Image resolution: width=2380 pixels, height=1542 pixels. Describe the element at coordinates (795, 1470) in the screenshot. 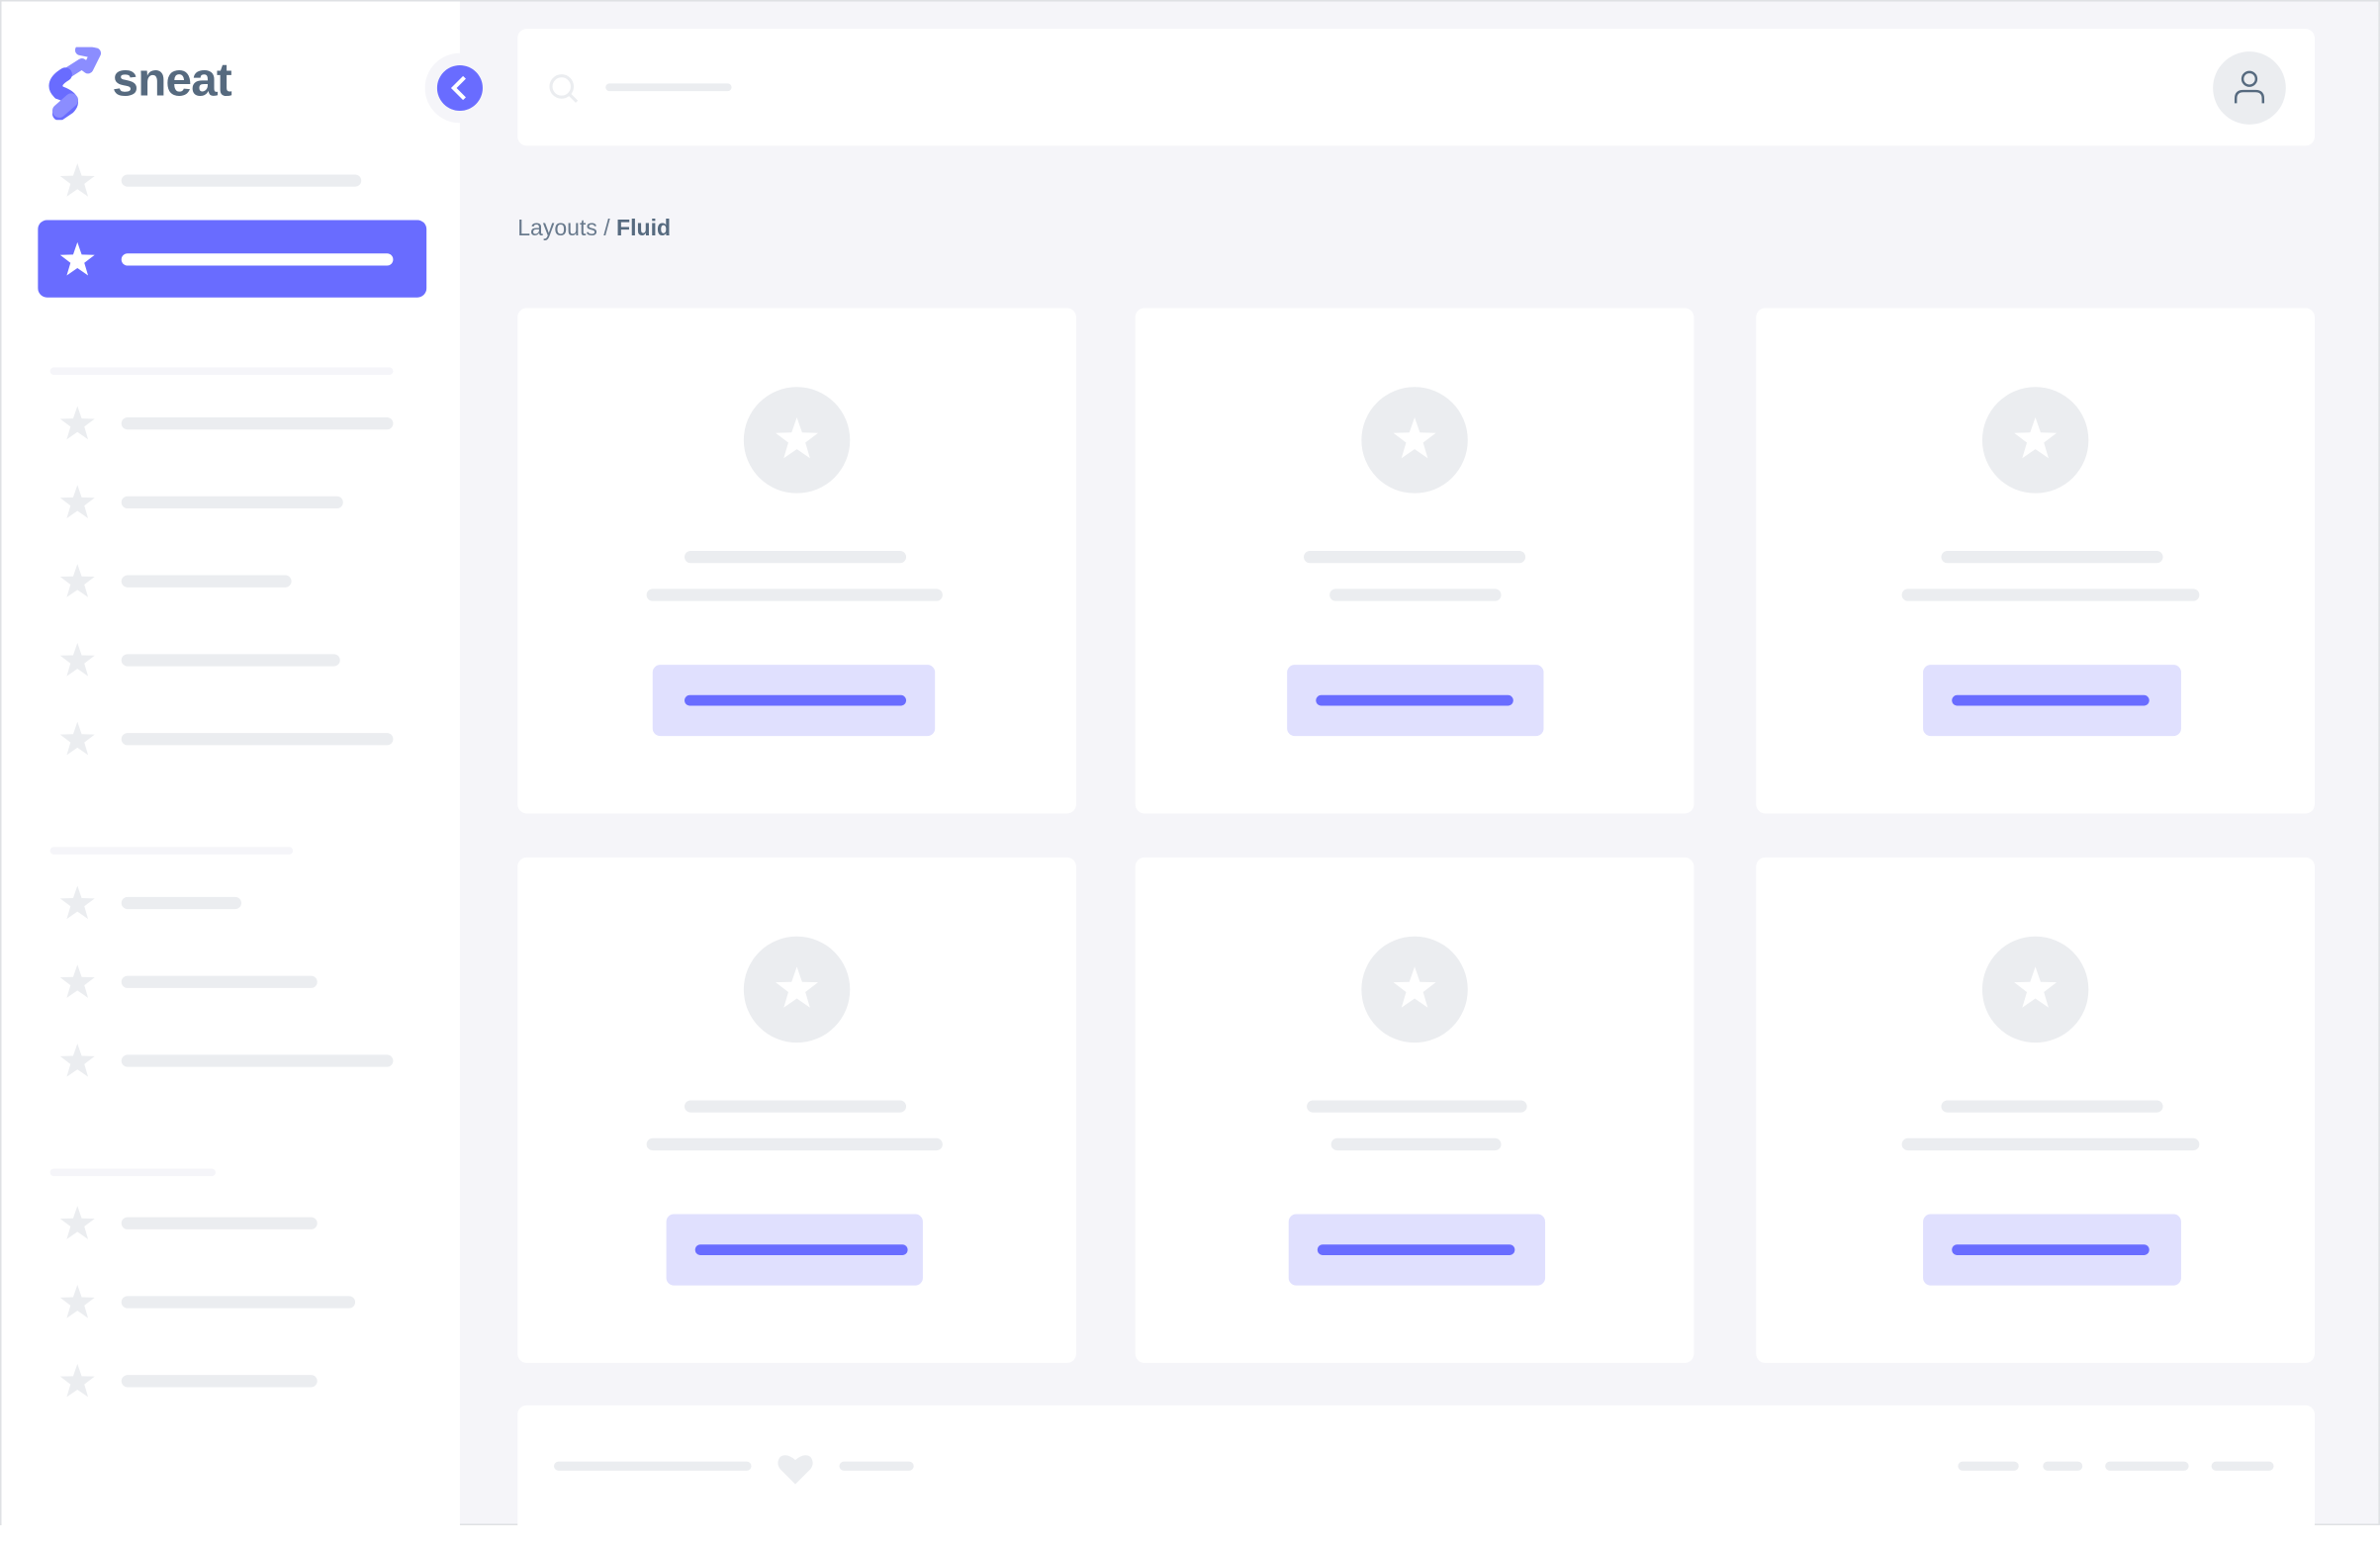

I see `heart-icon` at that location.